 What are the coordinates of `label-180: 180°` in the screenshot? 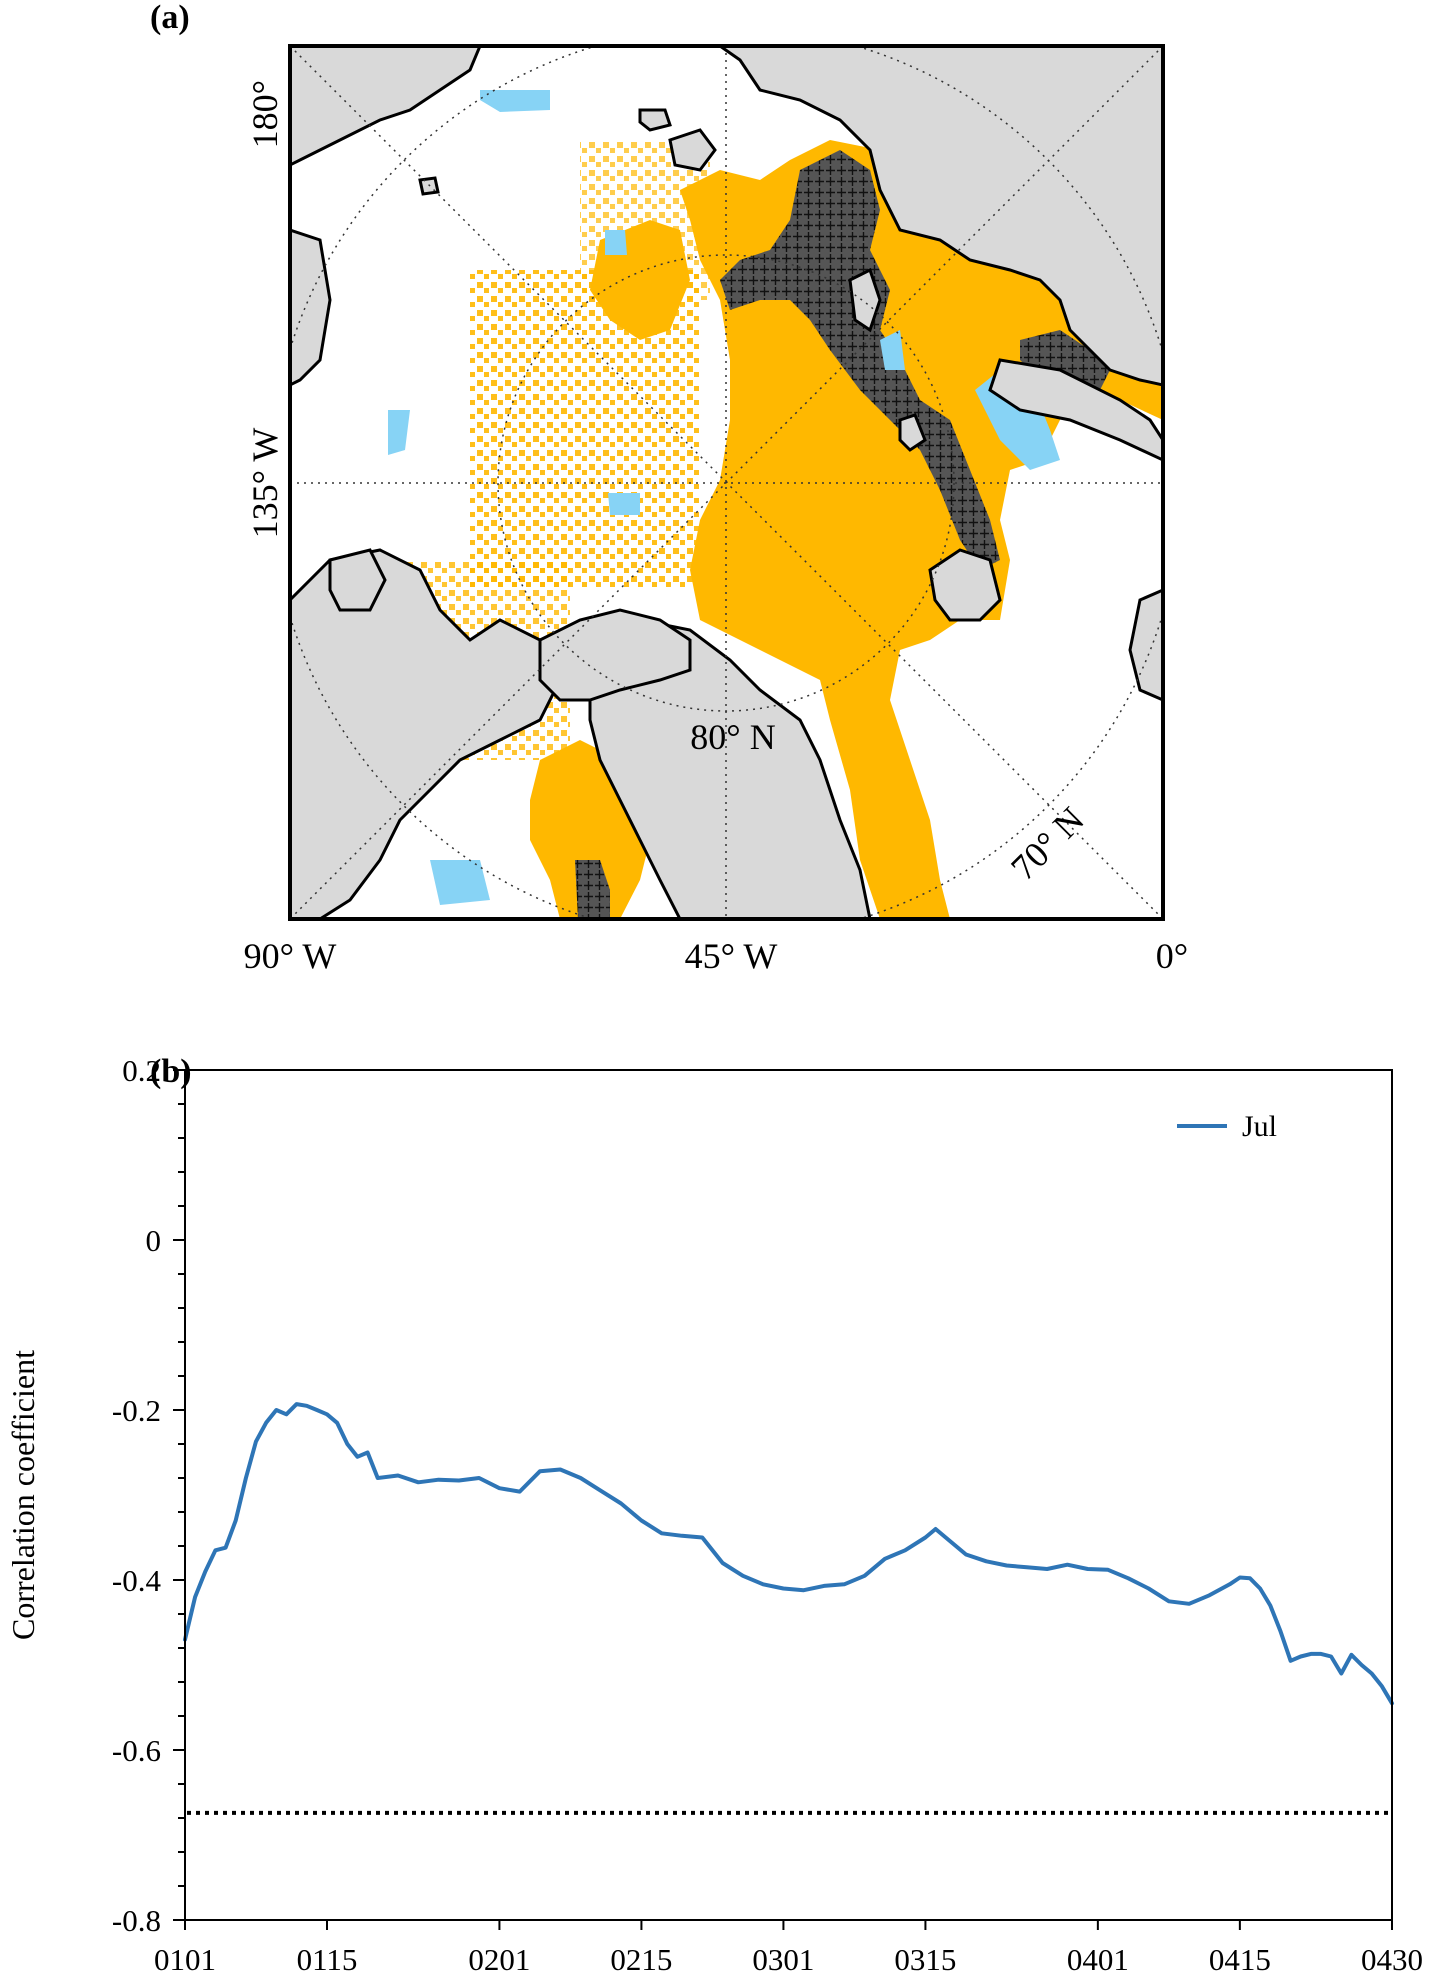 It's located at (265, 114).